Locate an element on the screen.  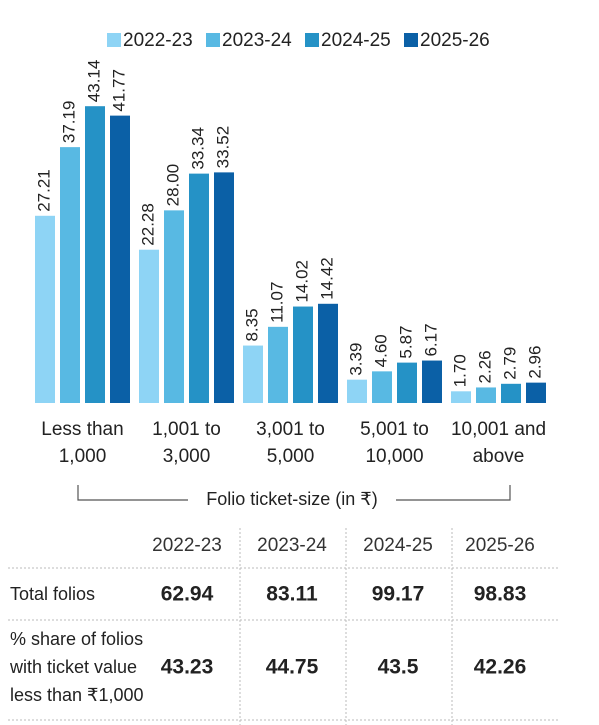
value-label: 2.26 is located at coordinates (484, 366).